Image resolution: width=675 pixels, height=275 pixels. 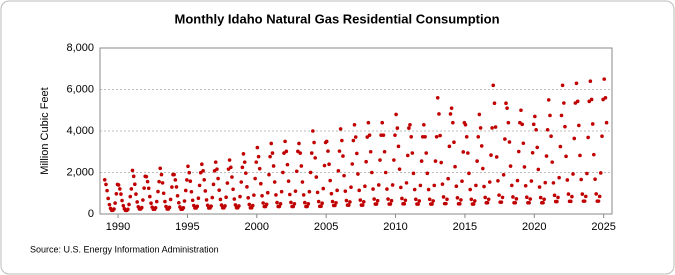 I want to click on y-tick-label: 0, so click(x=91, y=214).